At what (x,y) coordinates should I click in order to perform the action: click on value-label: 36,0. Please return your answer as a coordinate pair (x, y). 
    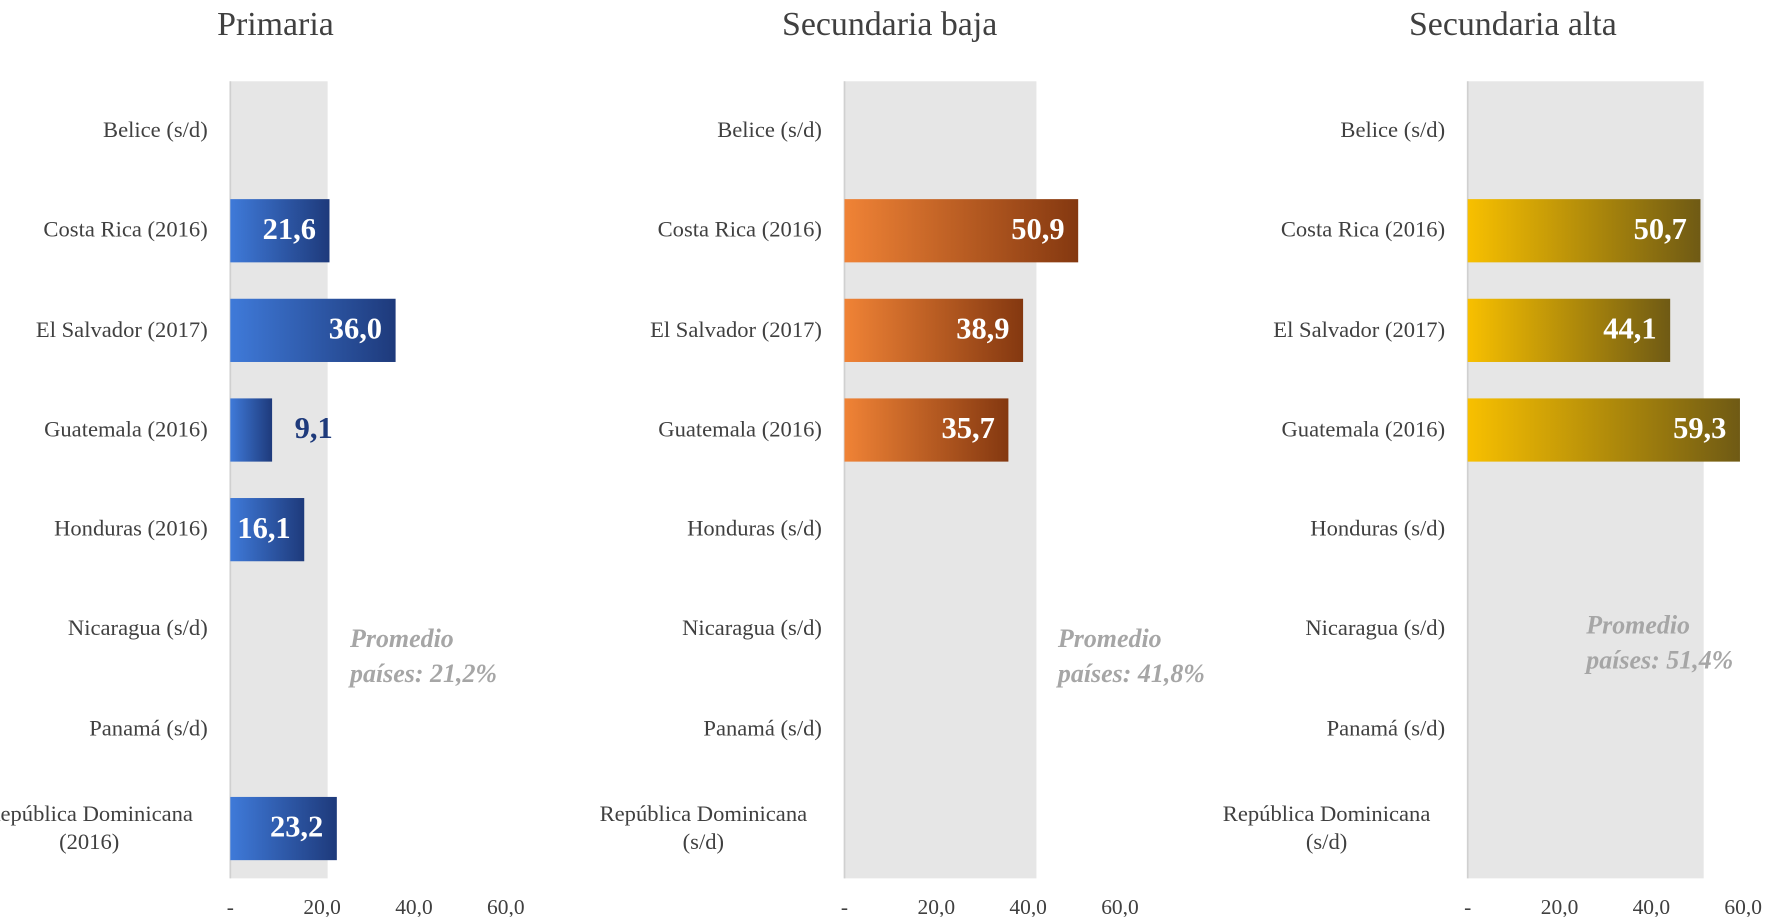
    Looking at the image, I should click on (355, 329).